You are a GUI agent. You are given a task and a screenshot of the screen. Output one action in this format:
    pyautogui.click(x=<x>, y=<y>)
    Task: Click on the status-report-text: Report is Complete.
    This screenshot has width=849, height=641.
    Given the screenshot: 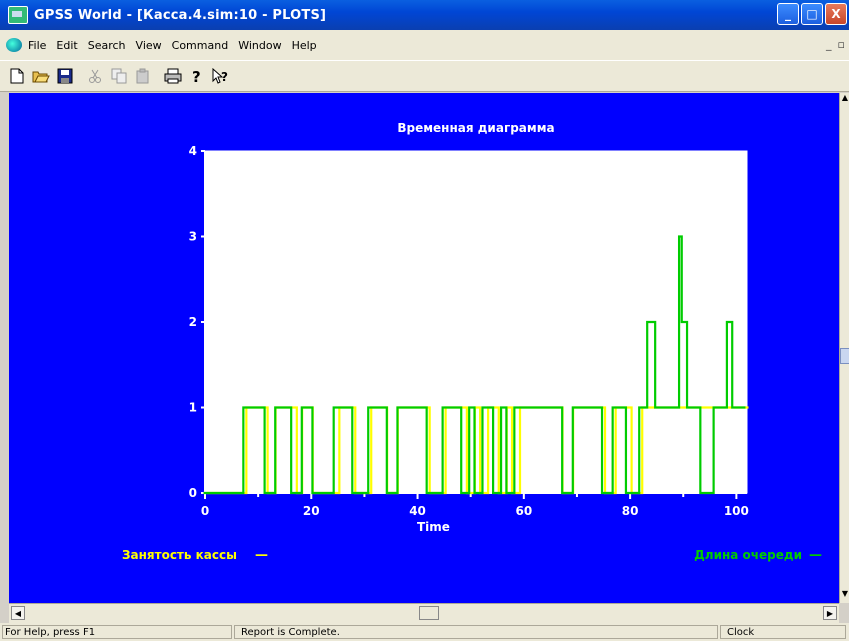 What is the action you would take?
    pyautogui.click(x=476, y=632)
    